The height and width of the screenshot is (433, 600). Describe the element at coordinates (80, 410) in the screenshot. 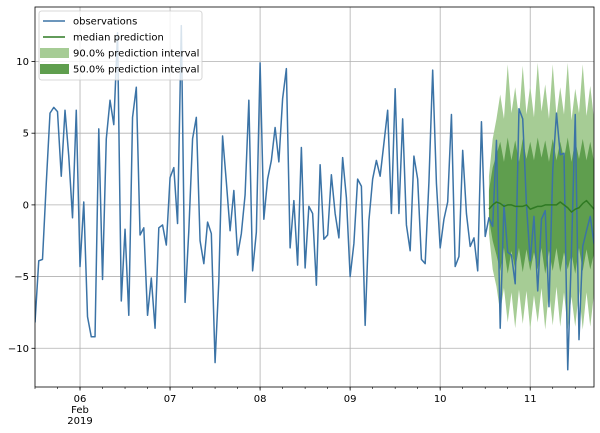

I see `x-tick-month-label: Feb` at that location.